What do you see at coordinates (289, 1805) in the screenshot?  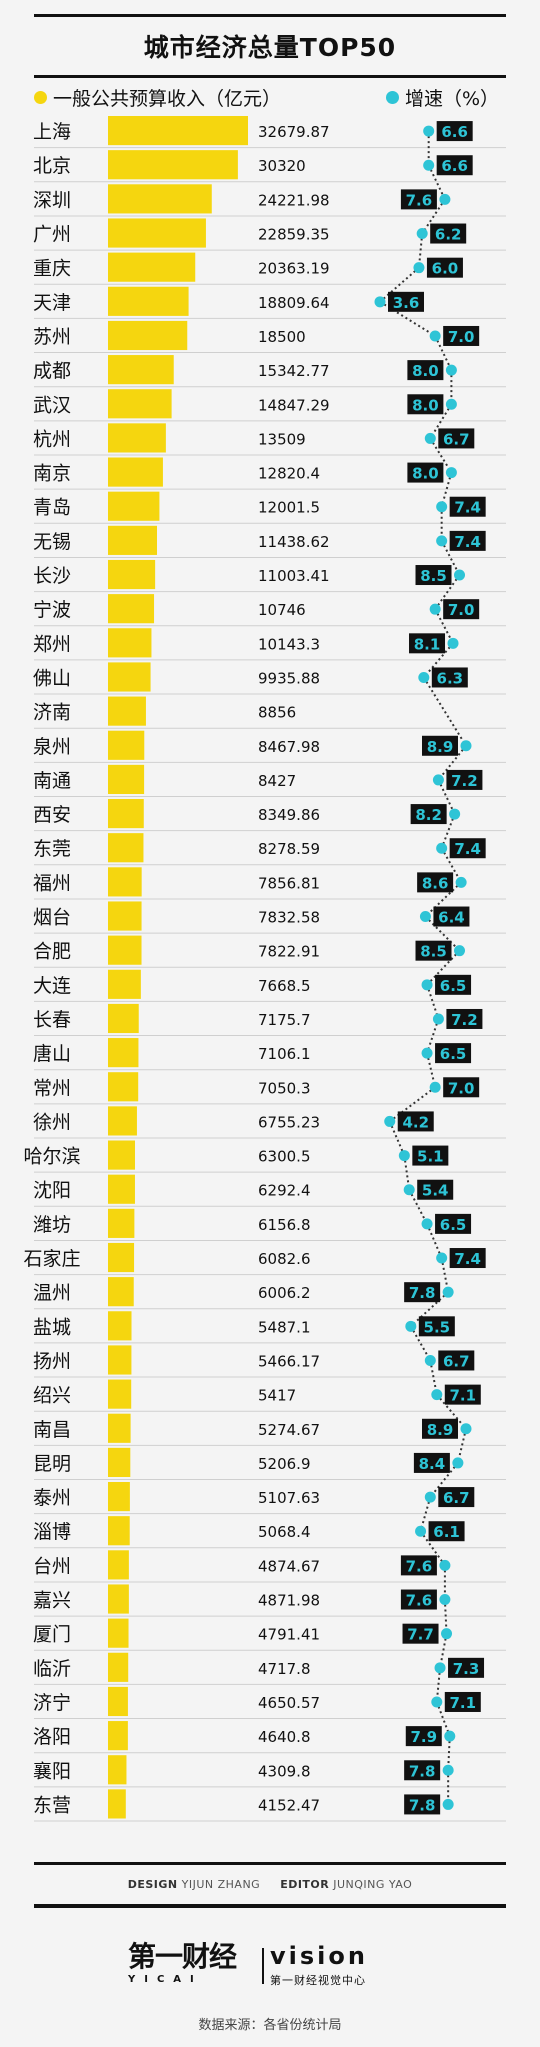 I see `revenue-value-label: 4152.47` at bounding box center [289, 1805].